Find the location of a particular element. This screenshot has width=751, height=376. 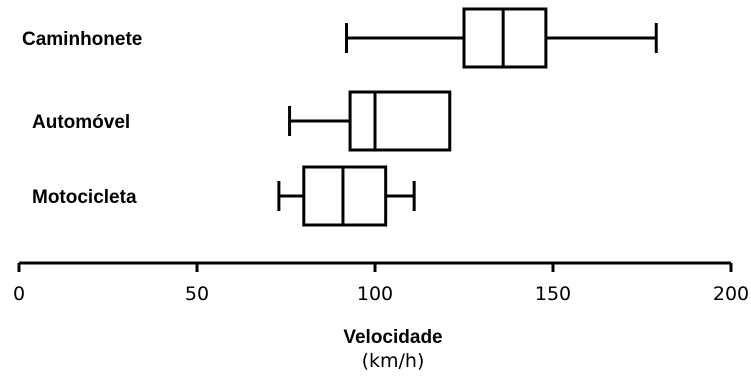

box-caminhonete is located at coordinates (501, 38).